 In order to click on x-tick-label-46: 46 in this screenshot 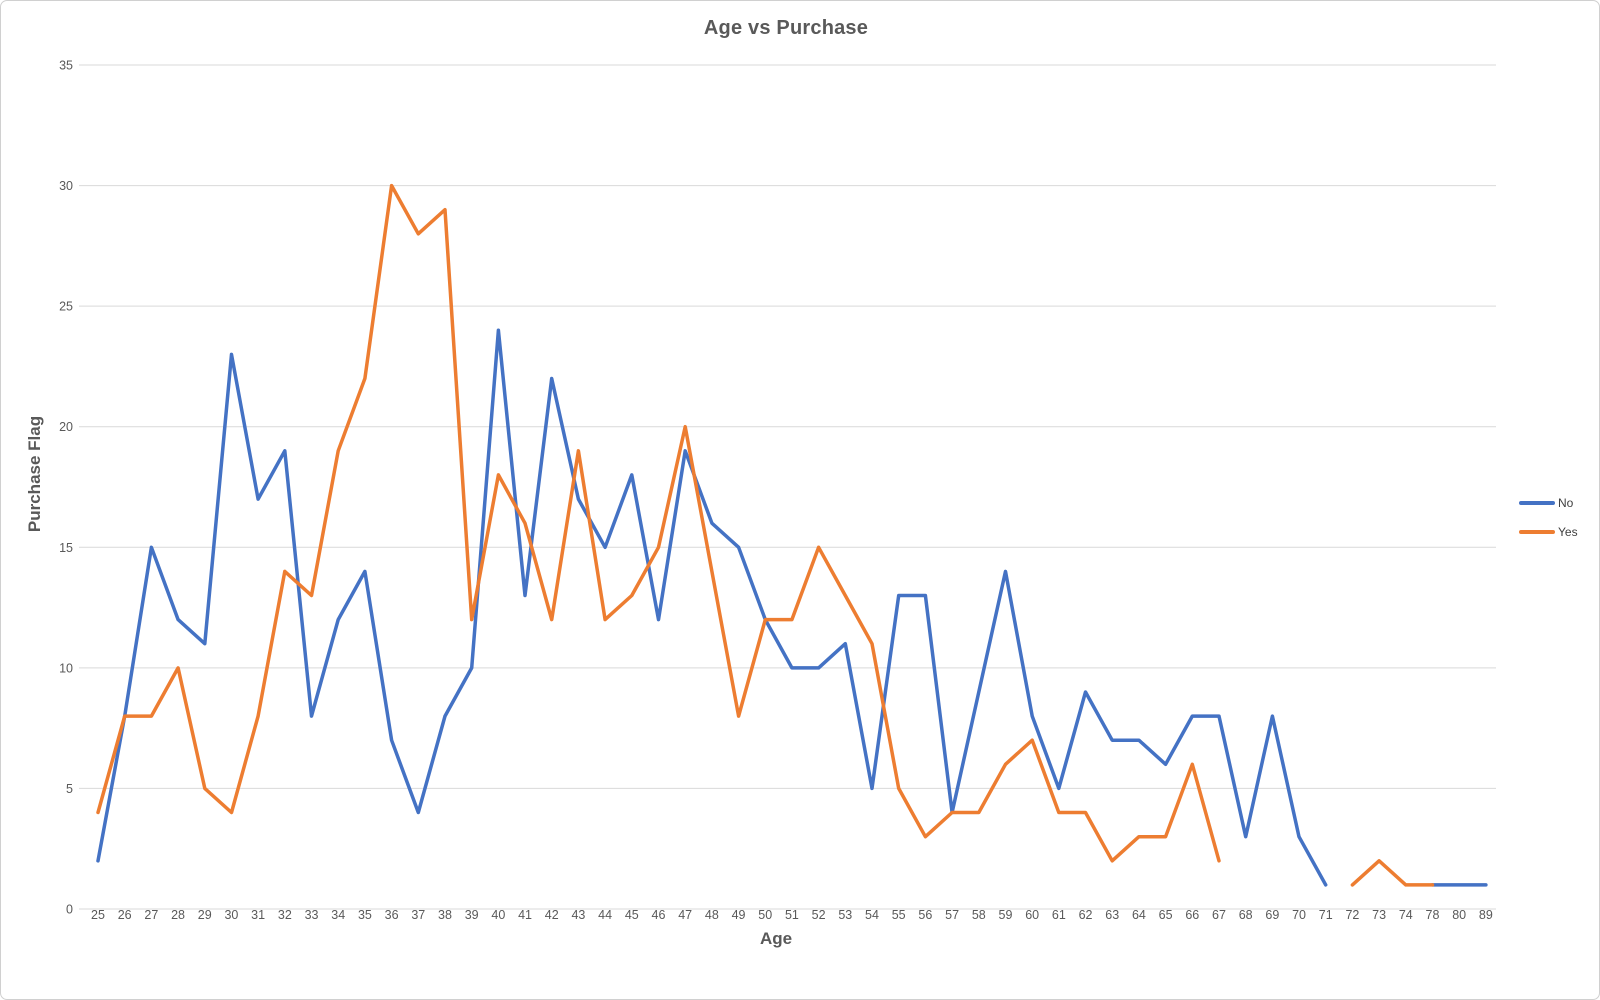, I will do `click(659, 915)`.